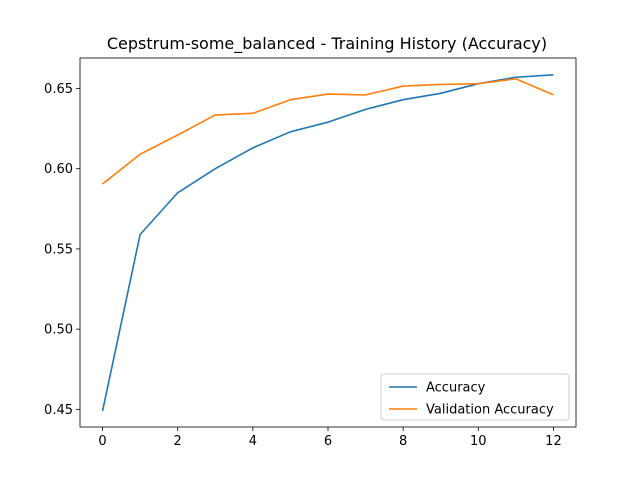  I want to click on x-tick-label: 4, so click(253, 441).